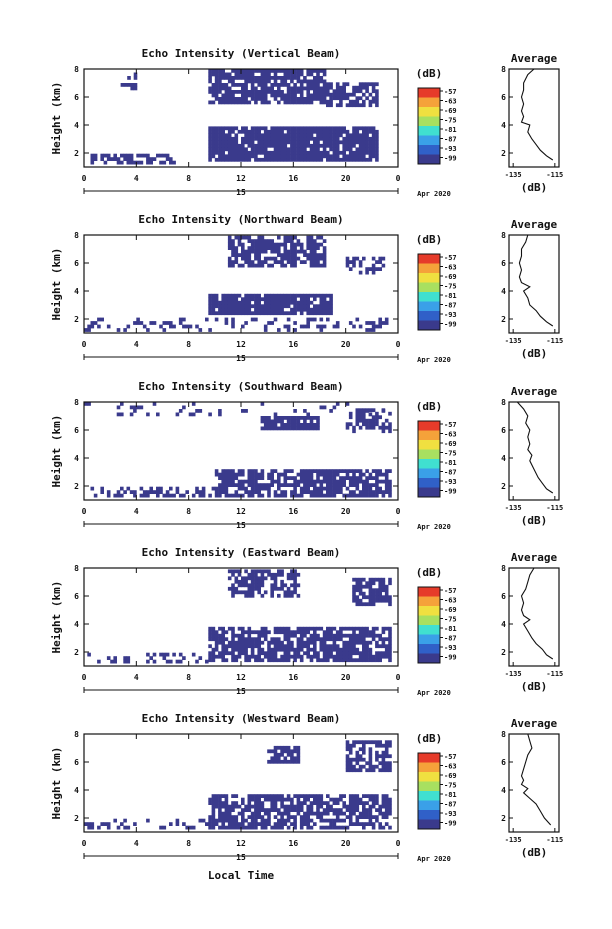 The height and width of the screenshot is (929, 612). What do you see at coordinates (76, 486) in the screenshot?
I see `y-tick-label: 2` at bounding box center [76, 486].